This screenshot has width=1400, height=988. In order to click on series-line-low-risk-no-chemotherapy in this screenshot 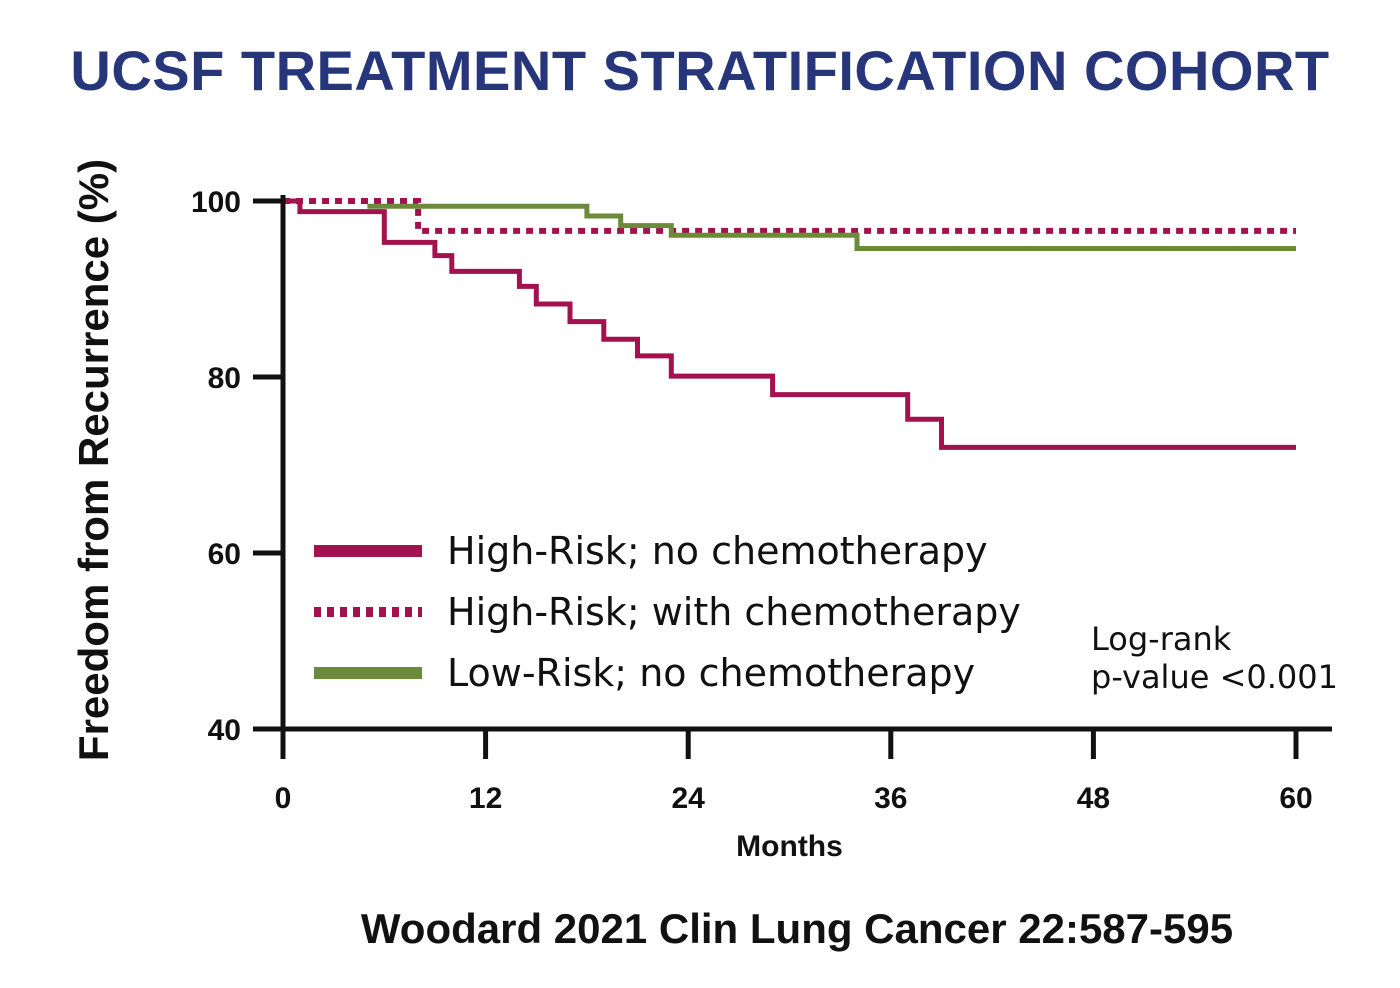, I will do `click(831, 227)`.